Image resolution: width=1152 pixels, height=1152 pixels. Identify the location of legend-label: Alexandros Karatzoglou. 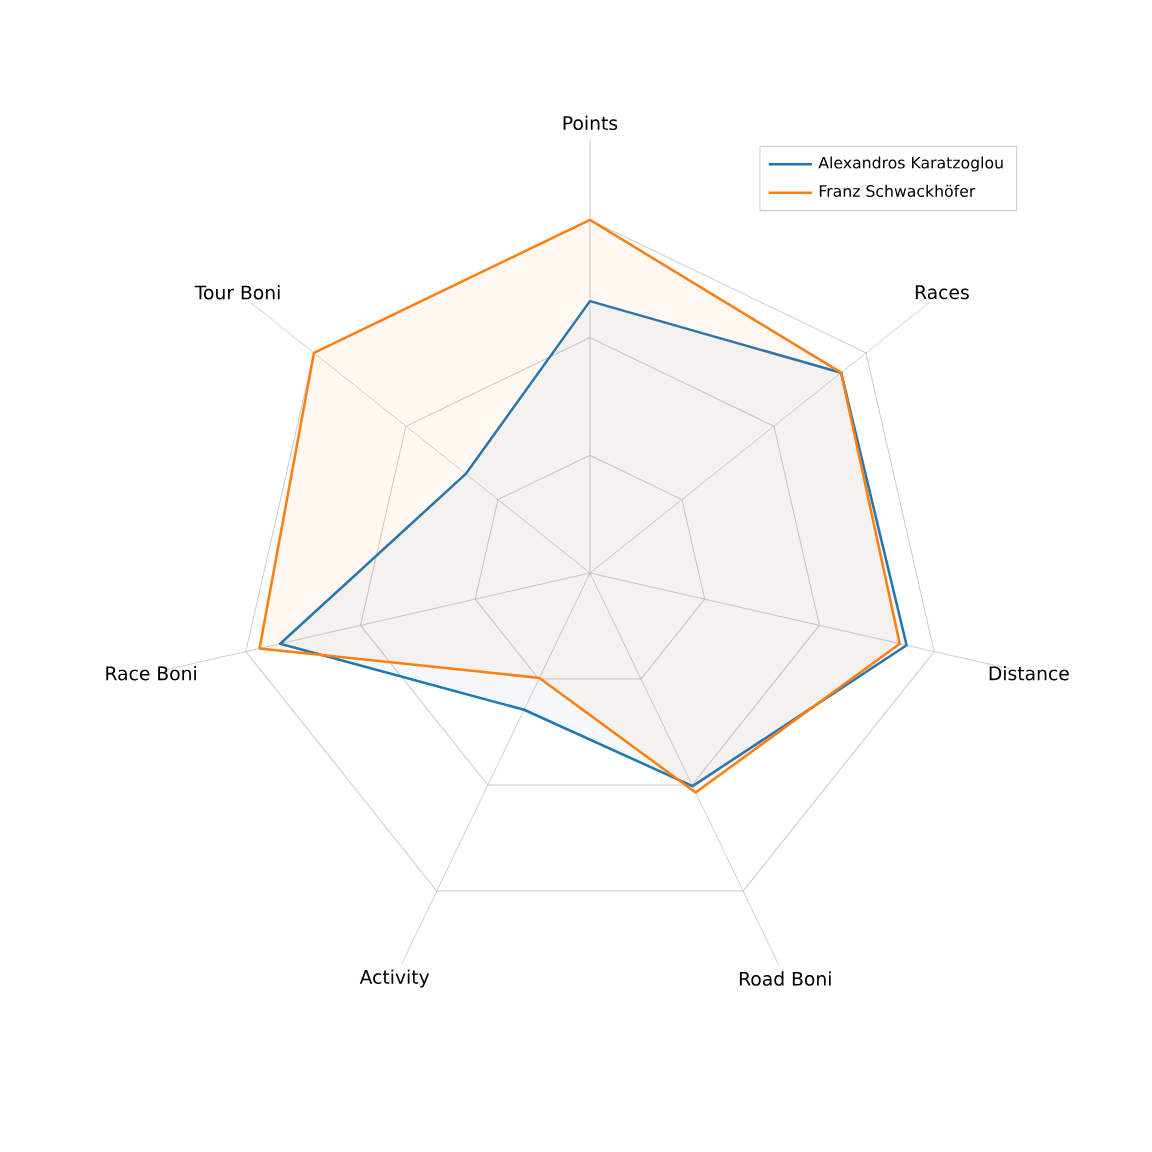
(910, 164).